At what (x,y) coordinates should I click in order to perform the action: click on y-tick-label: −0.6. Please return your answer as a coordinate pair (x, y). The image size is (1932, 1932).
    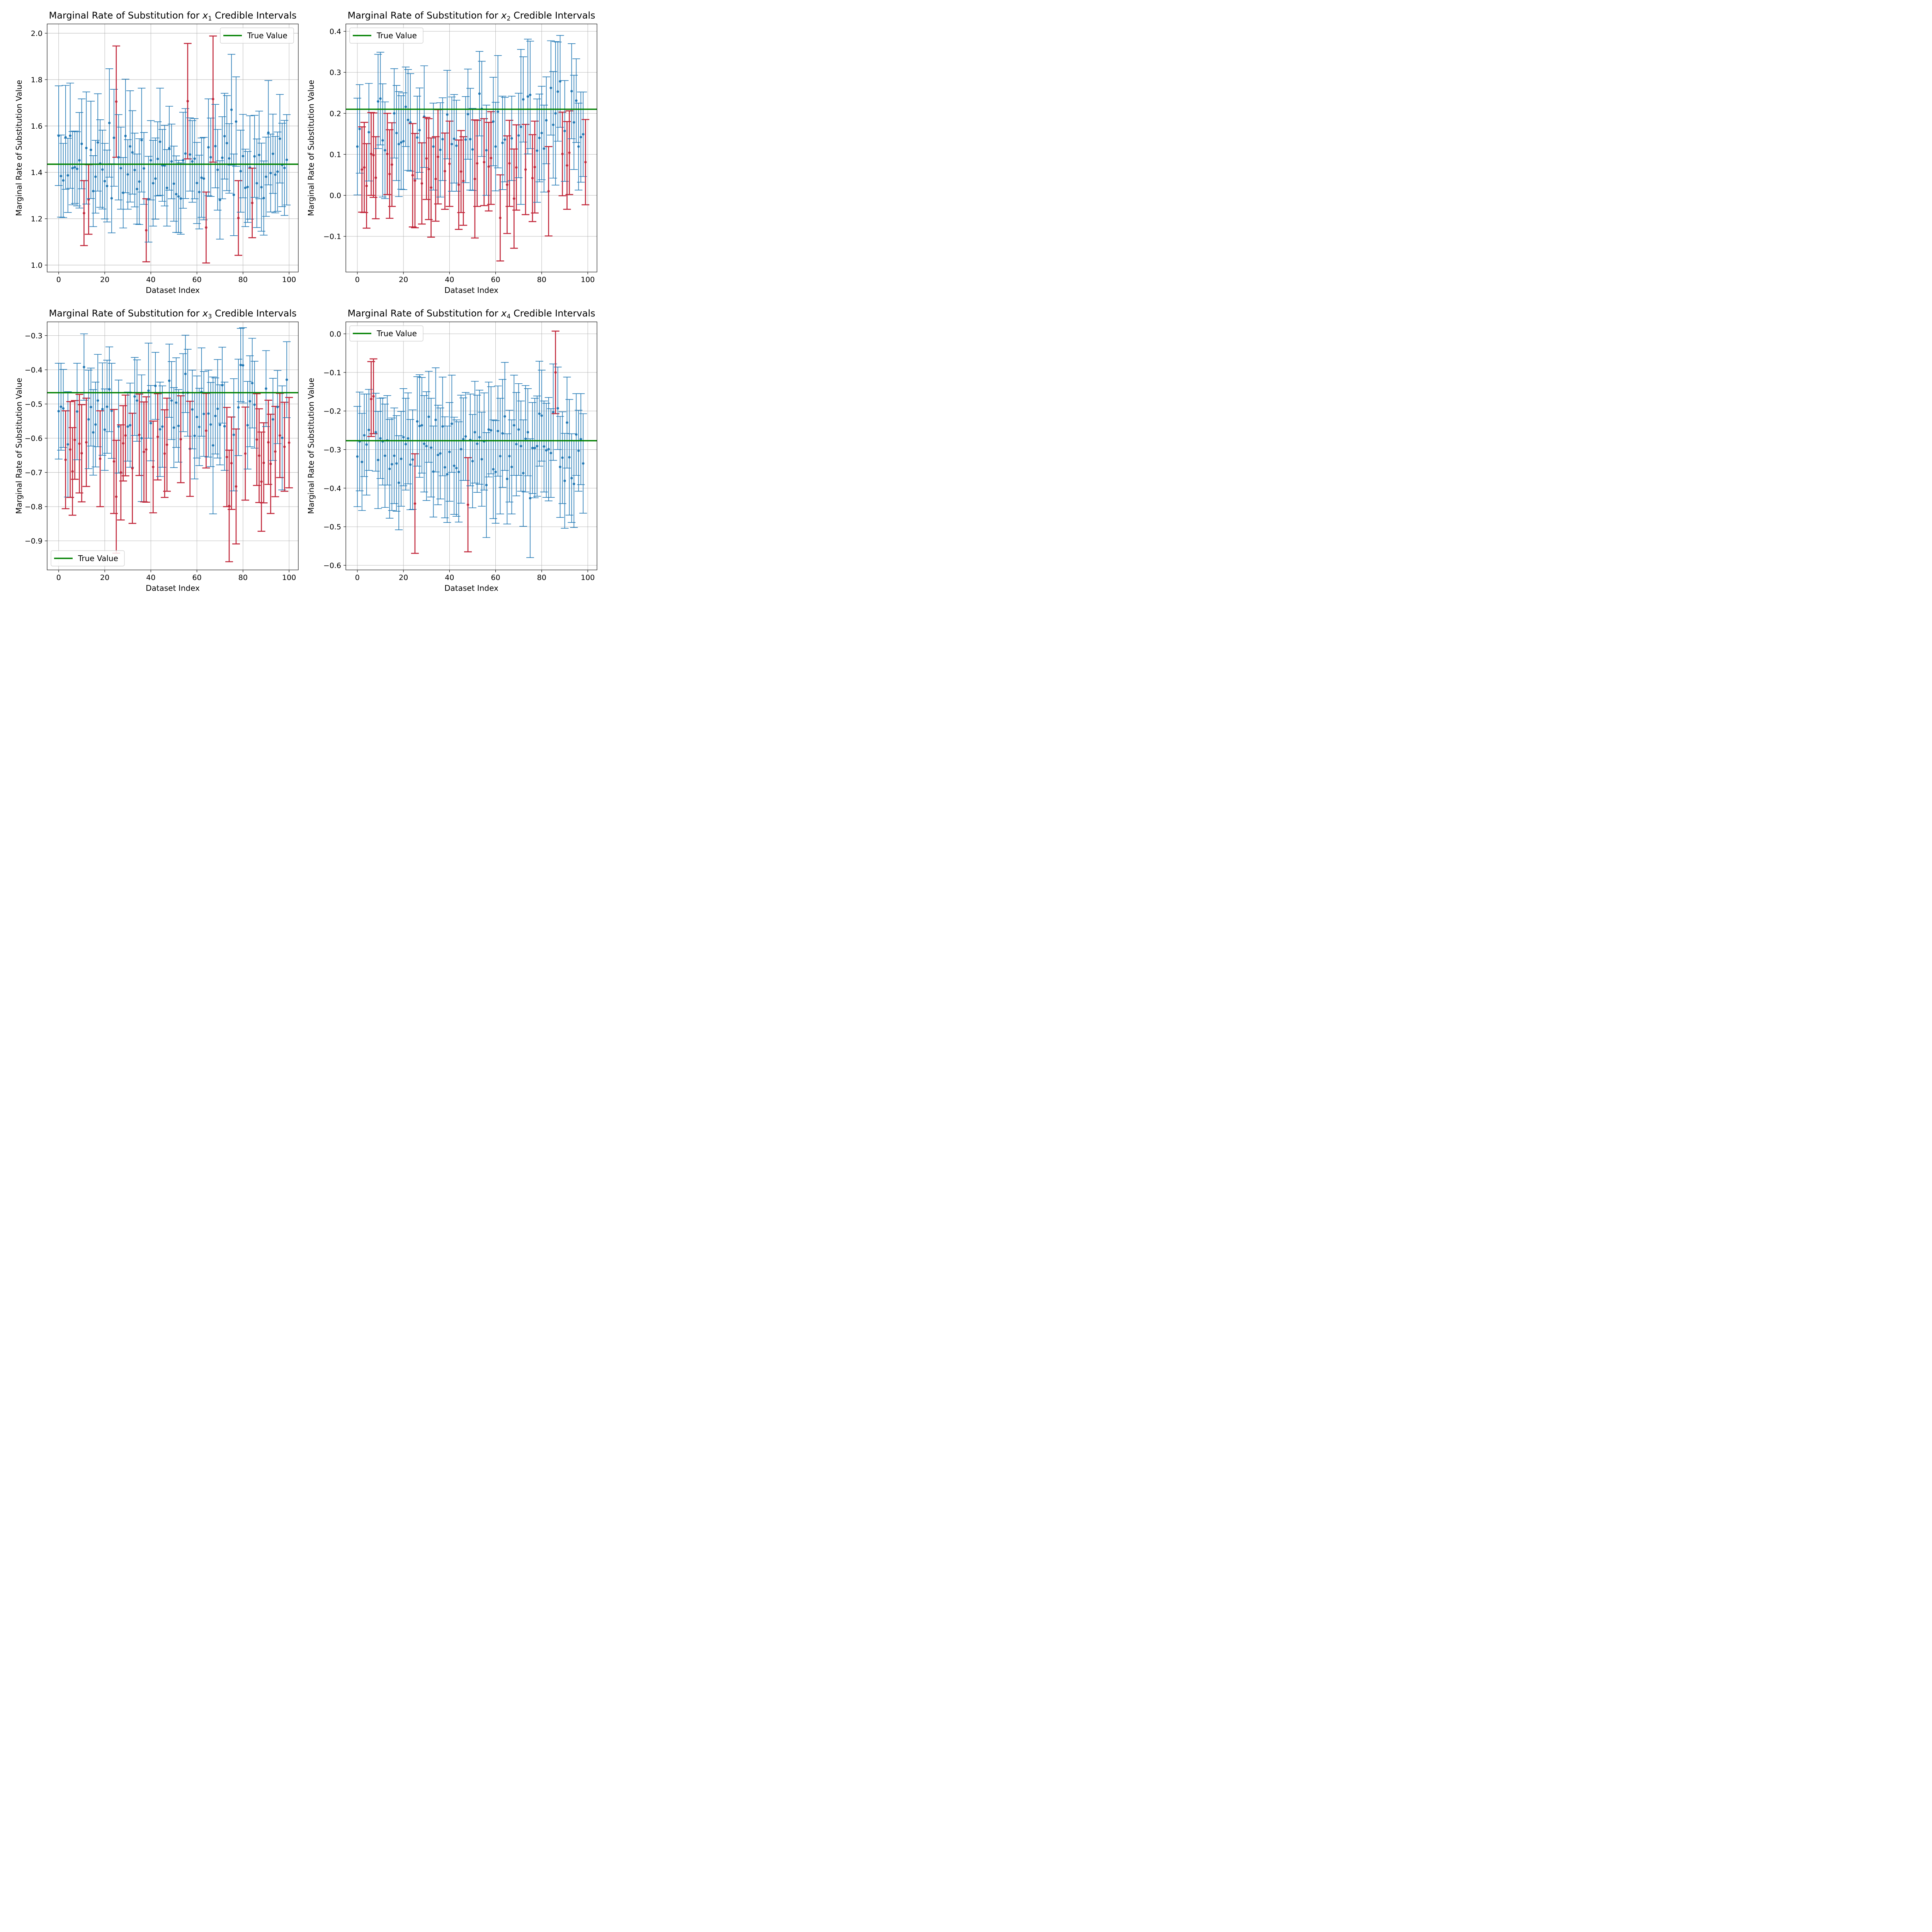
    Looking at the image, I should click on (332, 565).